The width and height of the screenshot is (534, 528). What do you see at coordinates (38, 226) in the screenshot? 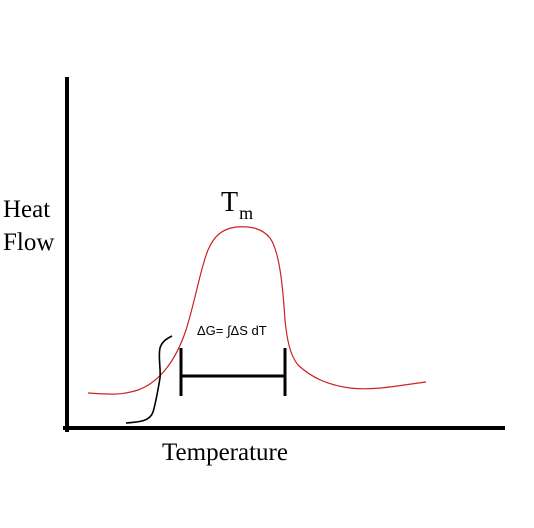
I see `y-axis-label: Heat Flow` at bounding box center [38, 226].